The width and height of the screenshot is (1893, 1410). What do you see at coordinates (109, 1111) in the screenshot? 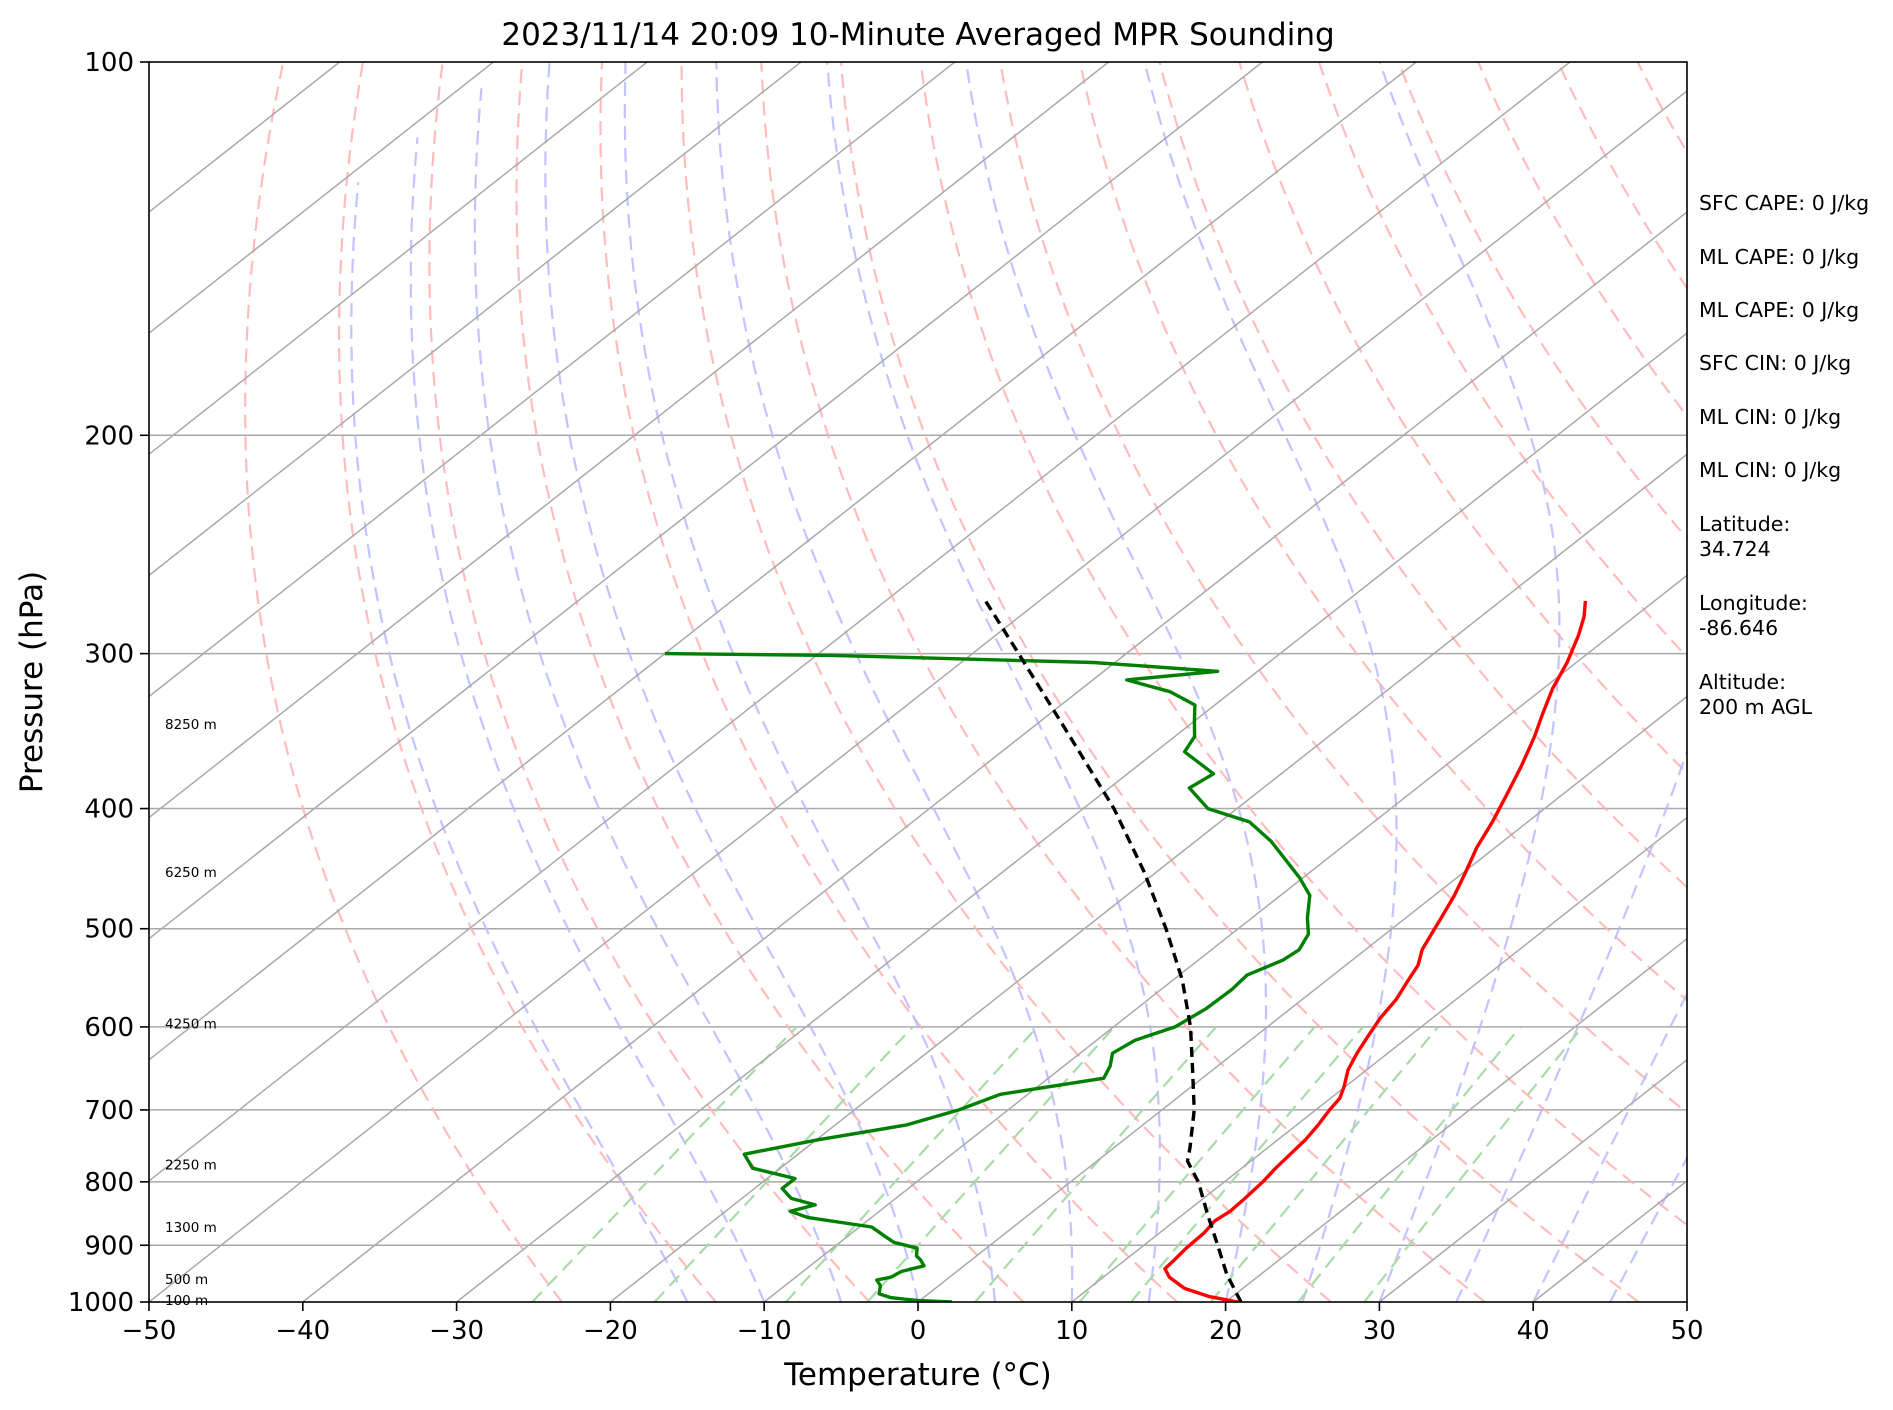
I see `y-tick-label: 700` at bounding box center [109, 1111].